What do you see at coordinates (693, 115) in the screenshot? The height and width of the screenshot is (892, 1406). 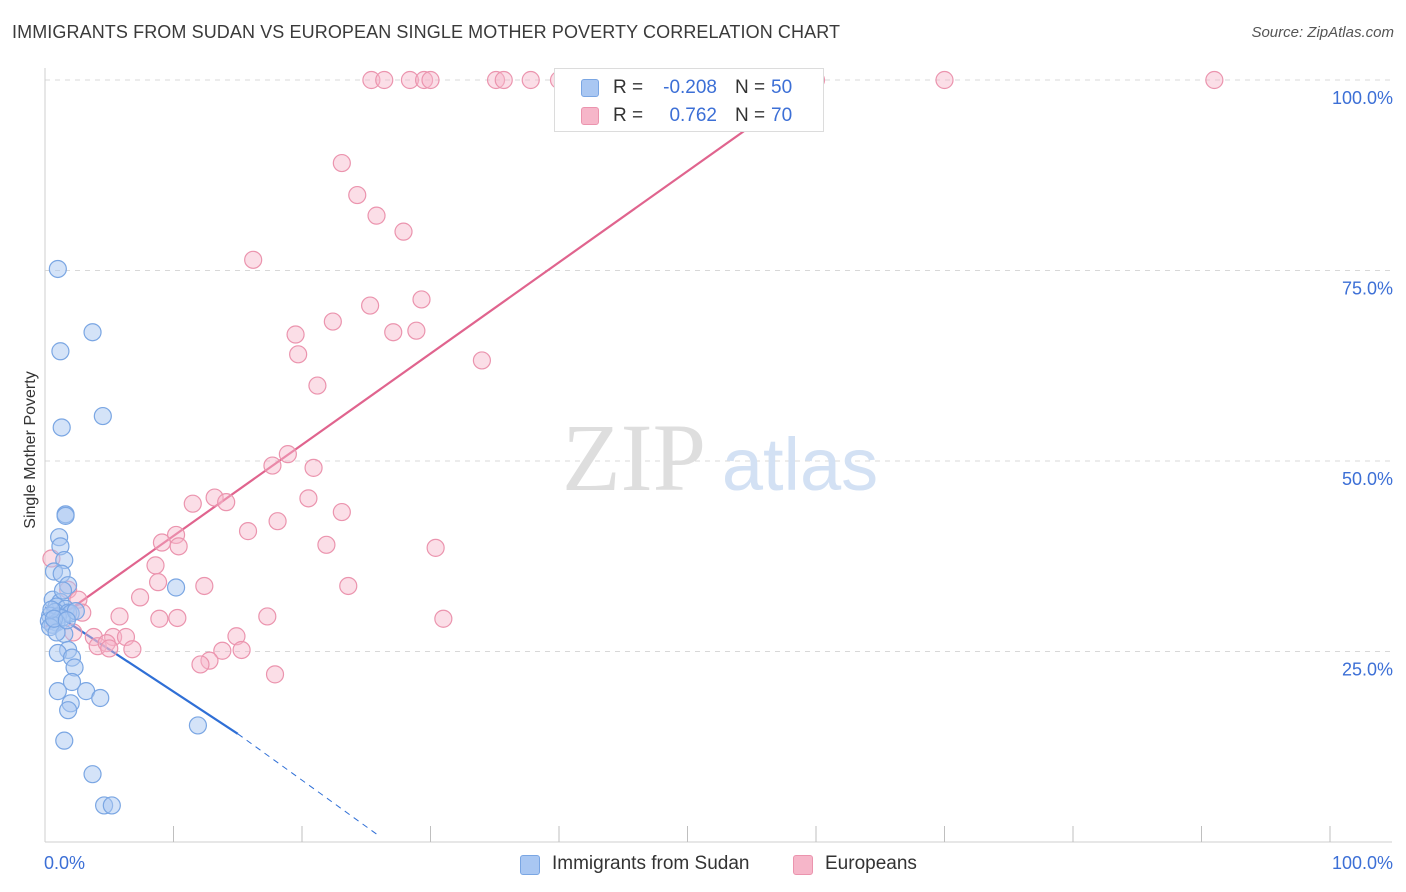 I see `legend-r-value: 0.762` at bounding box center [693, 115].